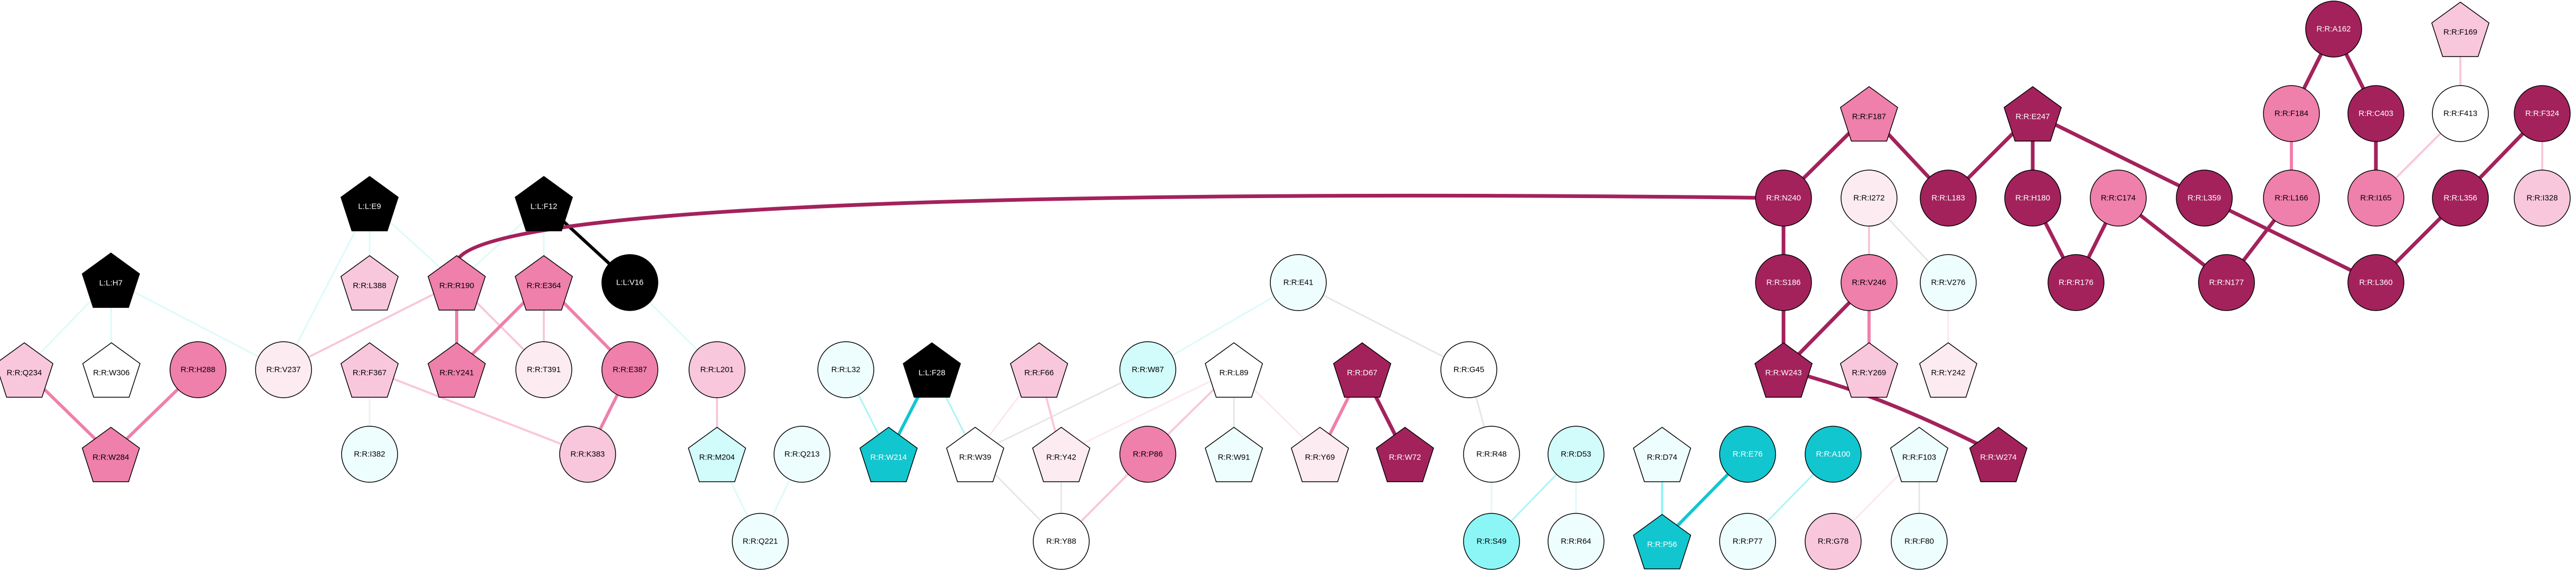 The image size is (2576, 572). Describe the element at coordinates (369, 203) in the screenshot. I see `node-l-l-e9: L:L:E9` at that location.